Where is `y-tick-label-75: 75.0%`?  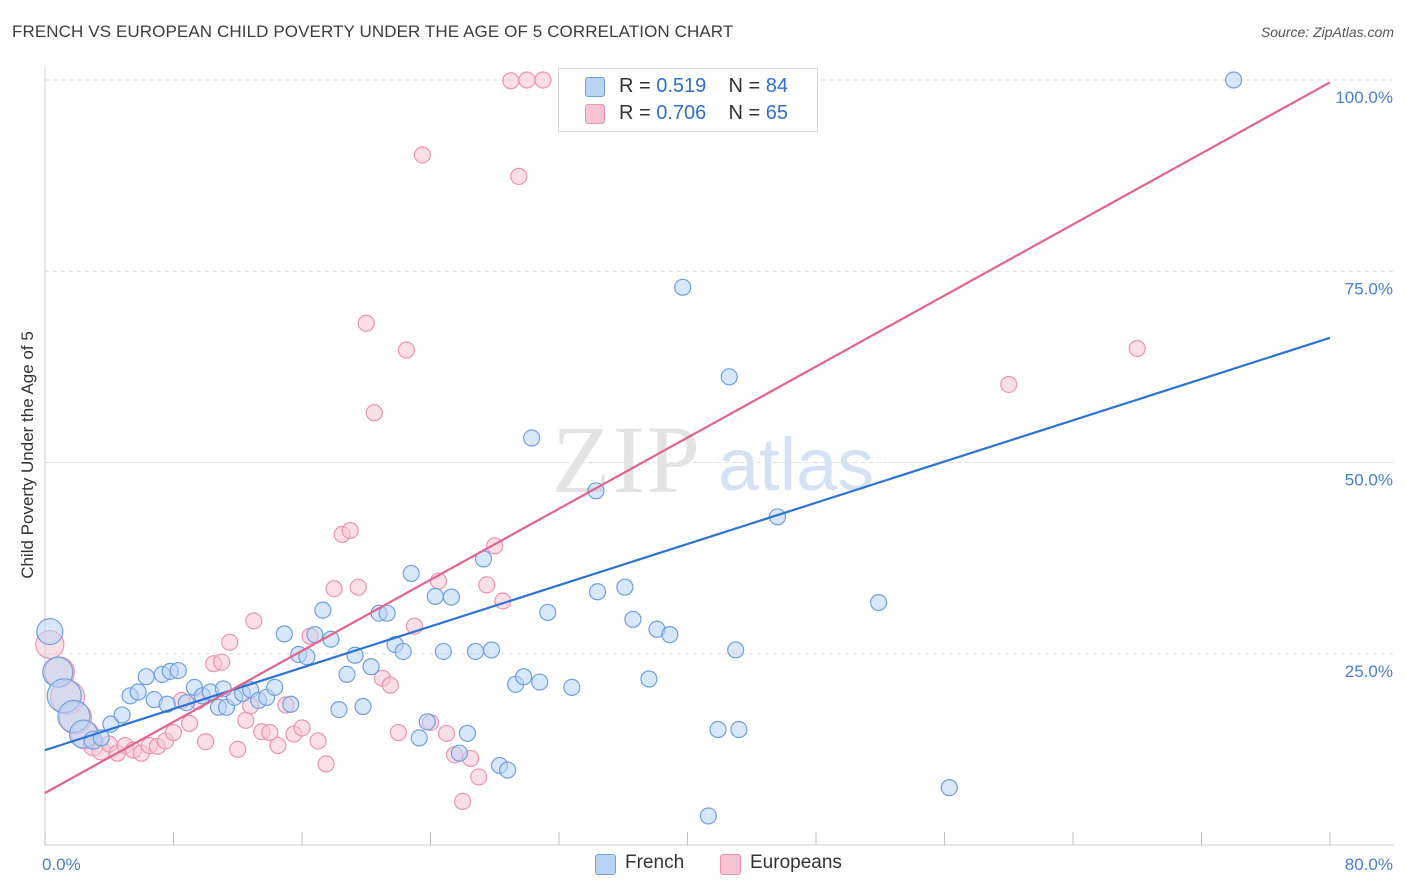
y-tick-label-75: 75.0% is located at coordinates (1369, 288).